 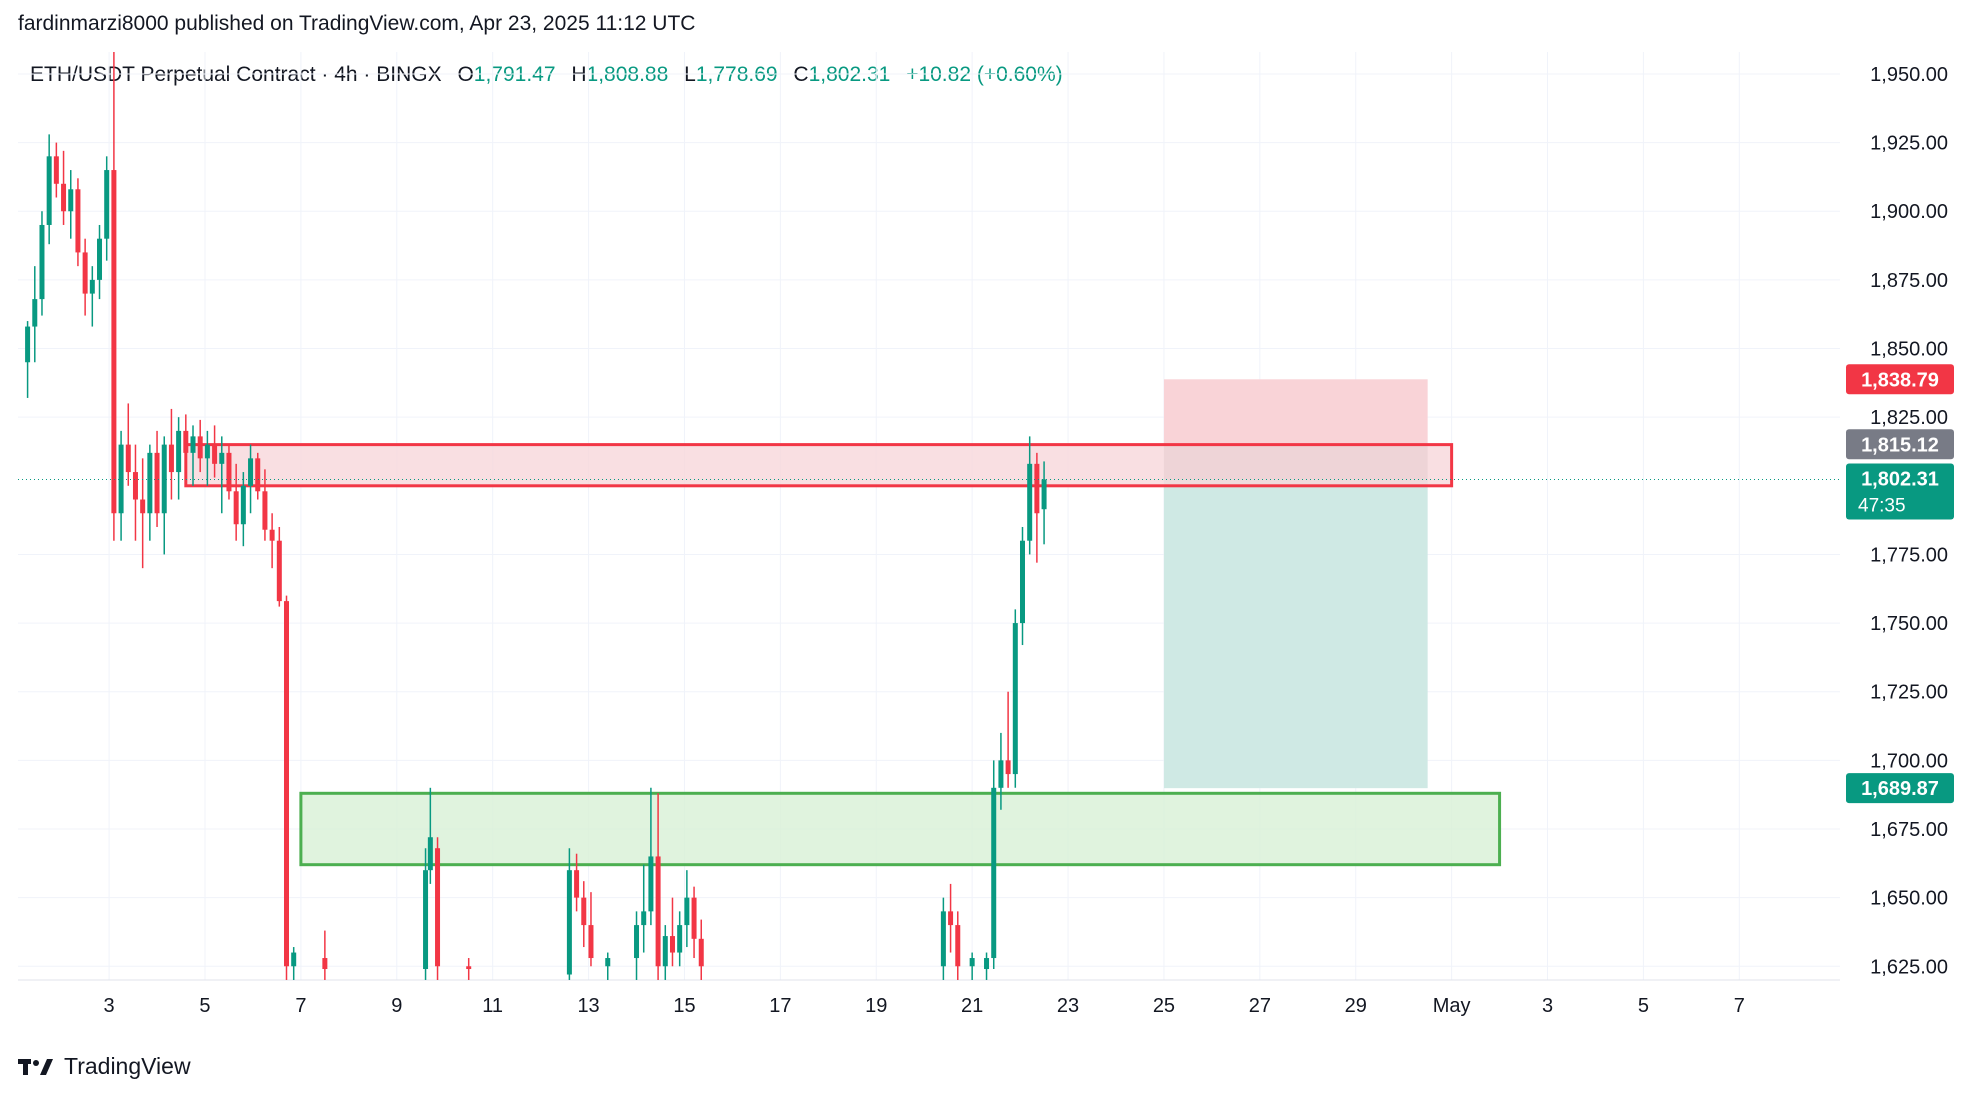 What do you see at coordinates (1295, 634) in the screenshot?
I see `take-profit-zone` at bounding box center [1295, 634].